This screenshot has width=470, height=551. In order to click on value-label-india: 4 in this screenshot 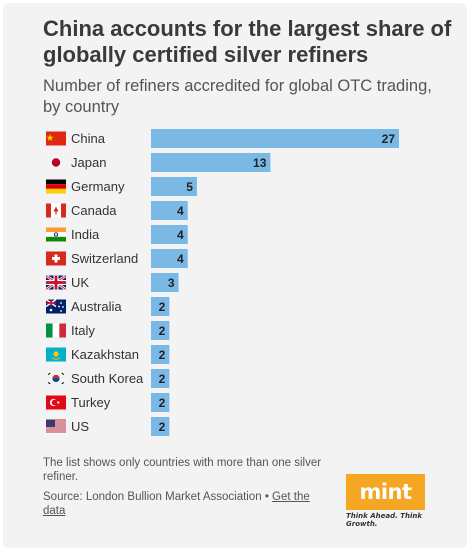, I will do `click(180, 235)`.